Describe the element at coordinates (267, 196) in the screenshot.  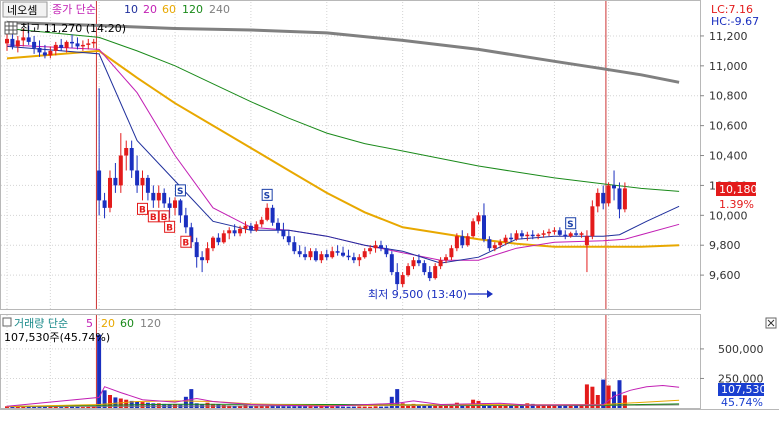
I see `marker-label: S` at that location.